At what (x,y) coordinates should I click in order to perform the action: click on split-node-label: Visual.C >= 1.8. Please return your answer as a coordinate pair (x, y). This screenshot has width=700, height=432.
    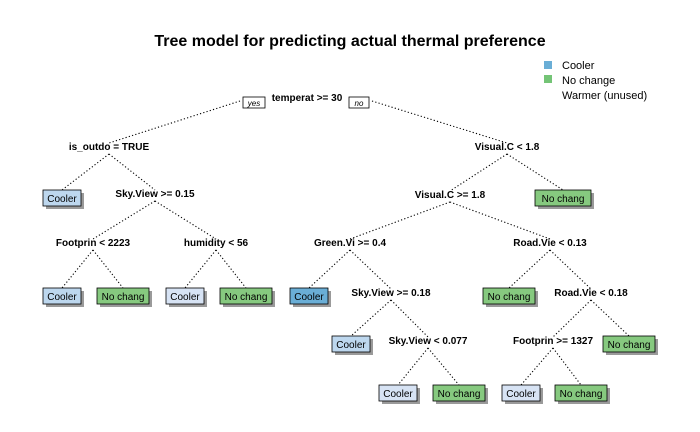
    Looking at the image, I should click on (450, 195).